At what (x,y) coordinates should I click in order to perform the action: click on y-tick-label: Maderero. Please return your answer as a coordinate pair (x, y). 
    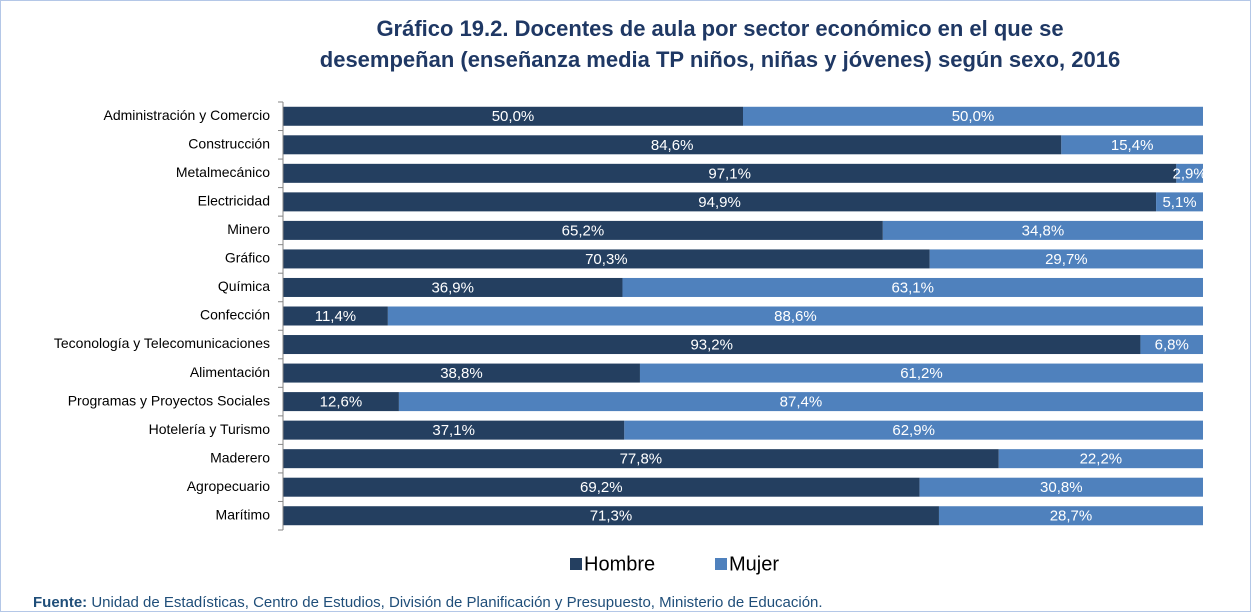
    Looking at the image, I should click on (240, 457).